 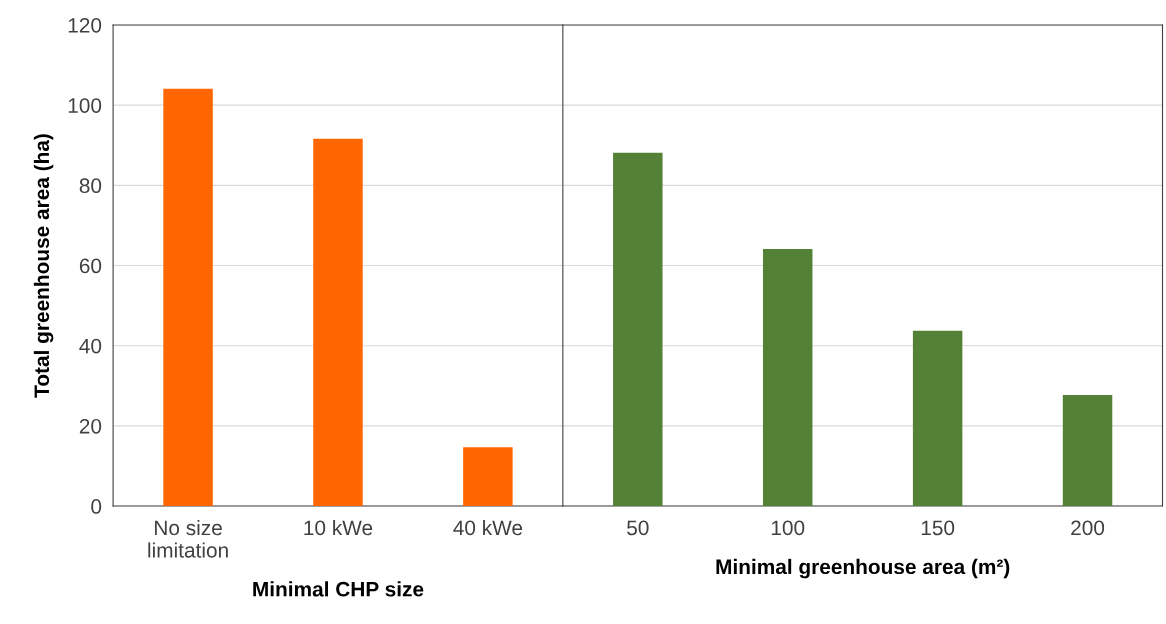 What do you see at coordinates (863, 568) in the screenshot?
I see `x-axis-title: Minimal greenhouse area (m²)` at bounding box center [863, 568].